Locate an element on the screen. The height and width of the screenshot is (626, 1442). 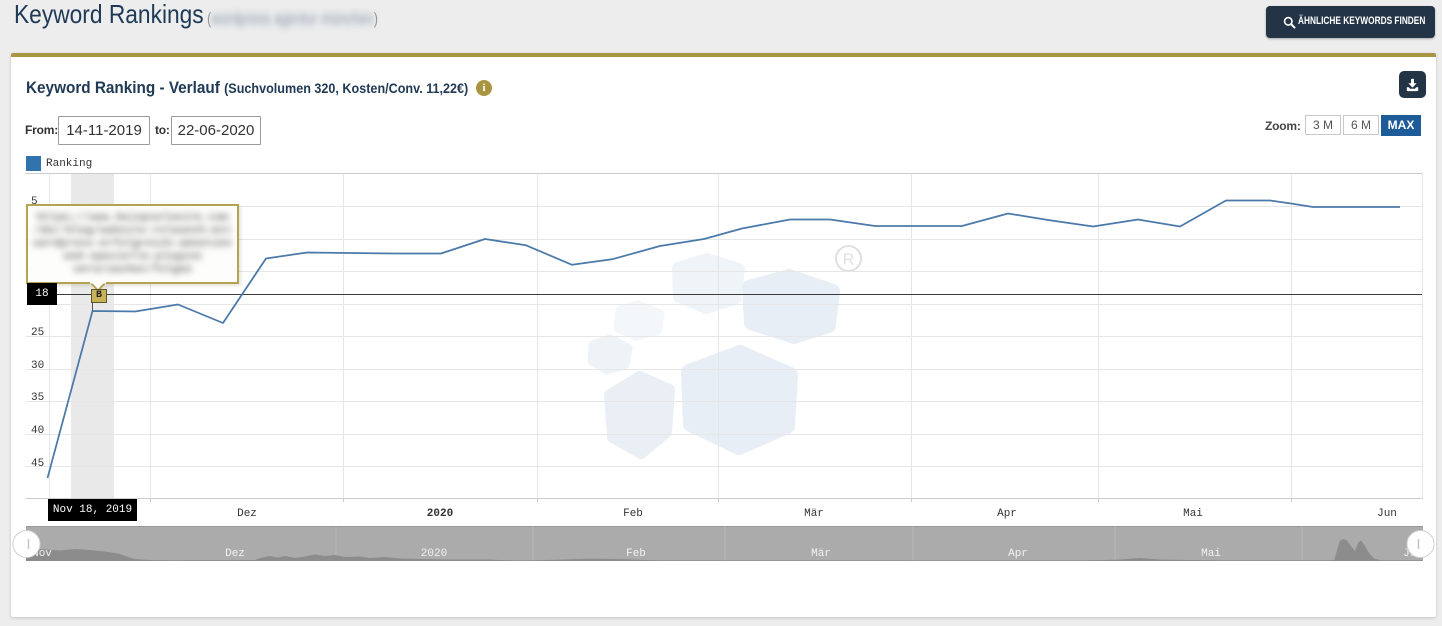
svg-text: 5 is located at coordinates (34, 202).